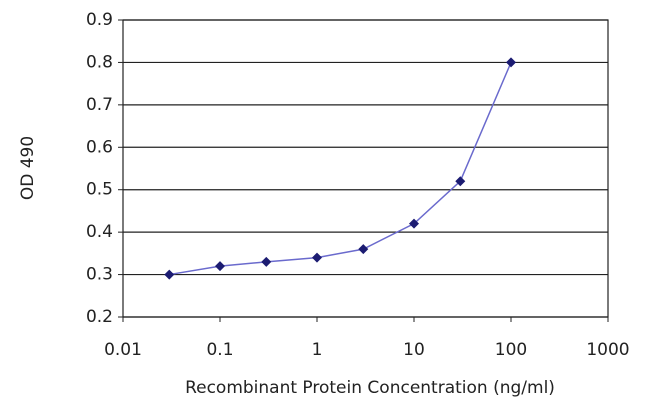 The image size is (650, 415). I want to click on y-tick-label: 0.8, so click(99, 62).